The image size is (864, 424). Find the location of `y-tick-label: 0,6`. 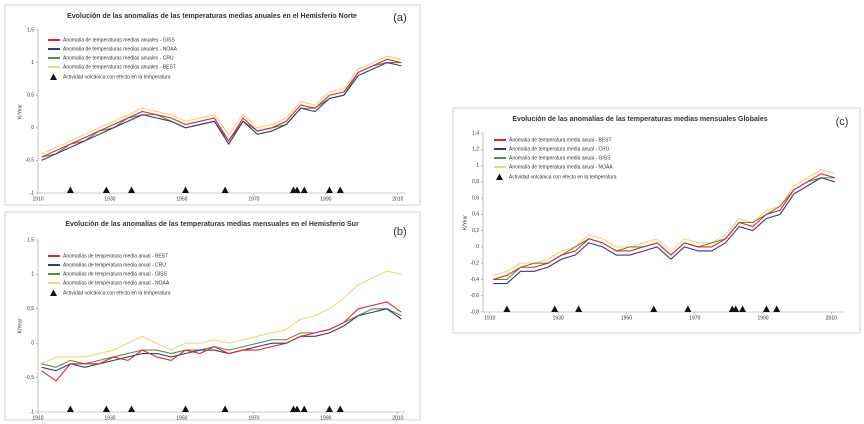

y-tick-label: 0,6 is located at coordinates (475, 198).